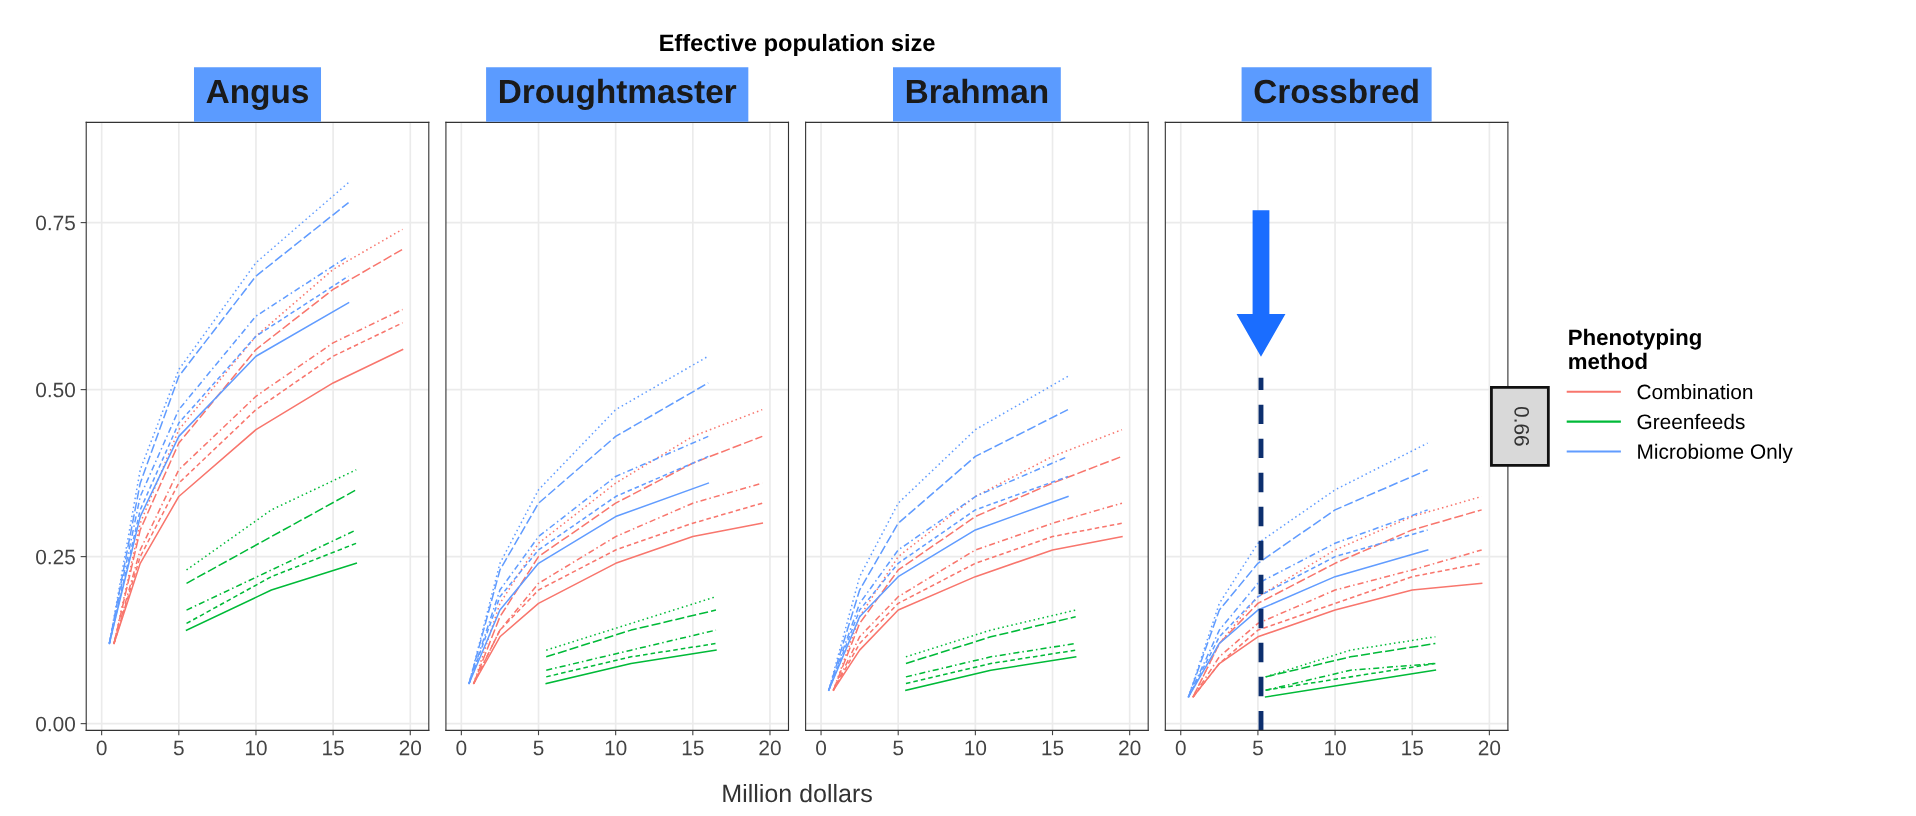 The width and height of the screenshot is (1916, 816). Describe the element at coordinates (55, 223) in the screenshot. I see `y-tick-label: 0.75` at that location.